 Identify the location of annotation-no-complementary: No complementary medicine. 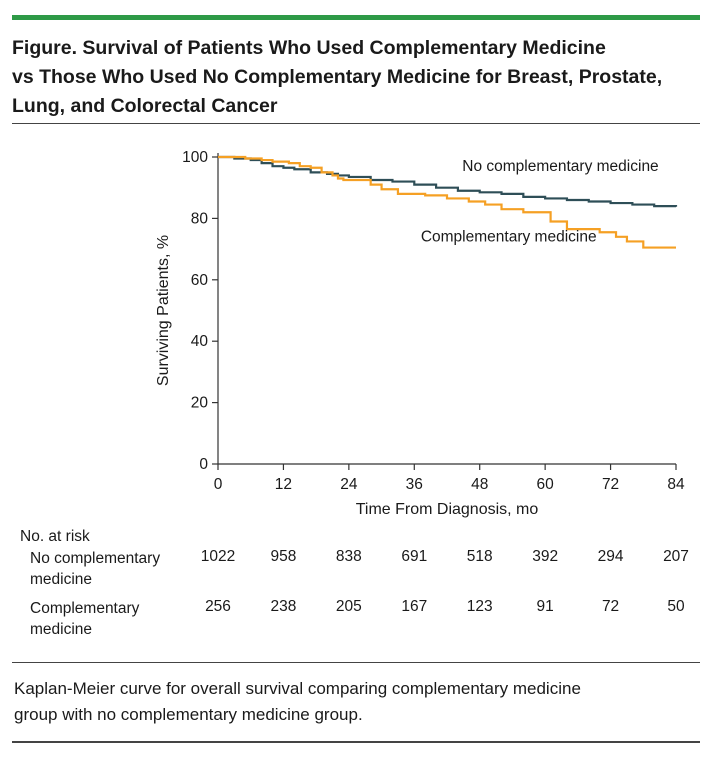
(560, 166).